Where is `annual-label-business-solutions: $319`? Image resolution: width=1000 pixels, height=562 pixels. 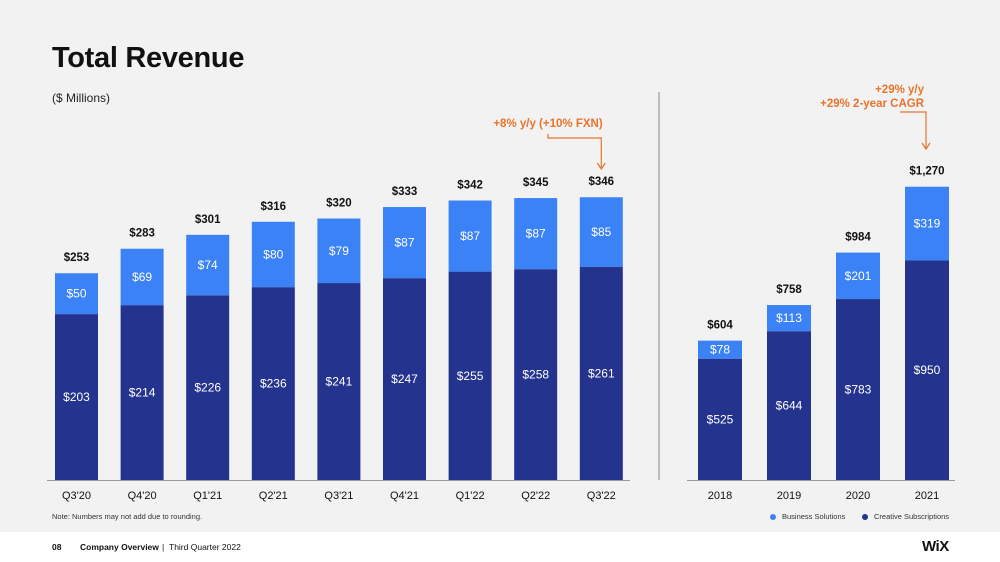 annual-label-business-solutions: $319 is located at coordinates (927, 224).